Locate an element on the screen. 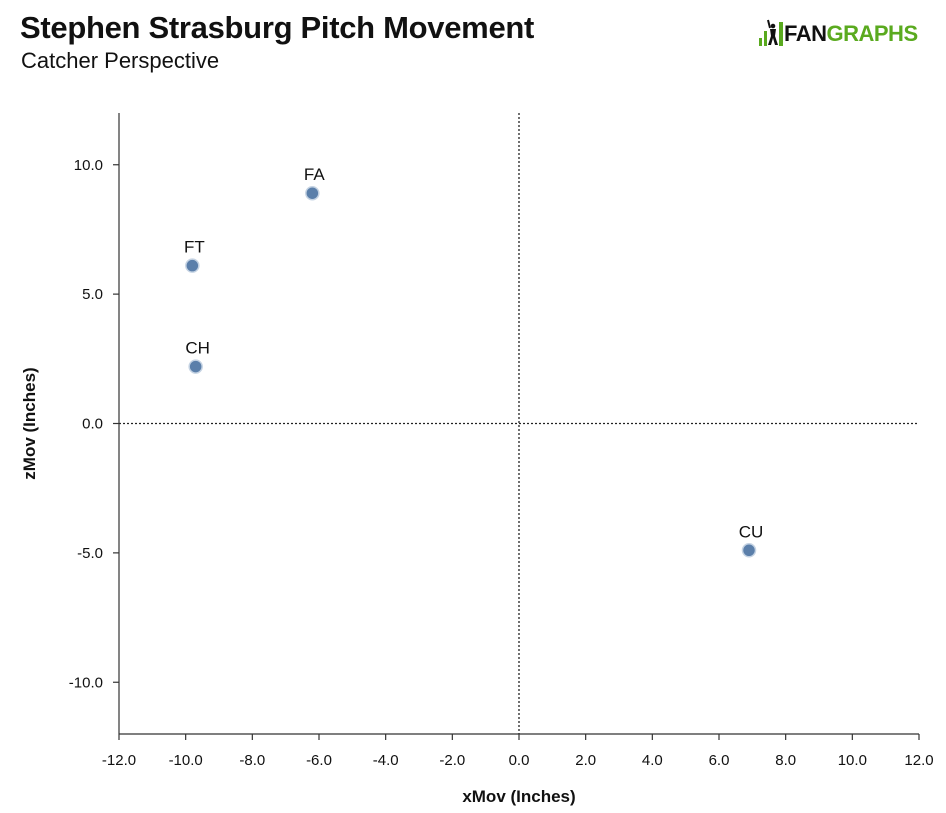 The image size is (946, 813). fangraphs-batter-icon is located at coordinates (771, 32).